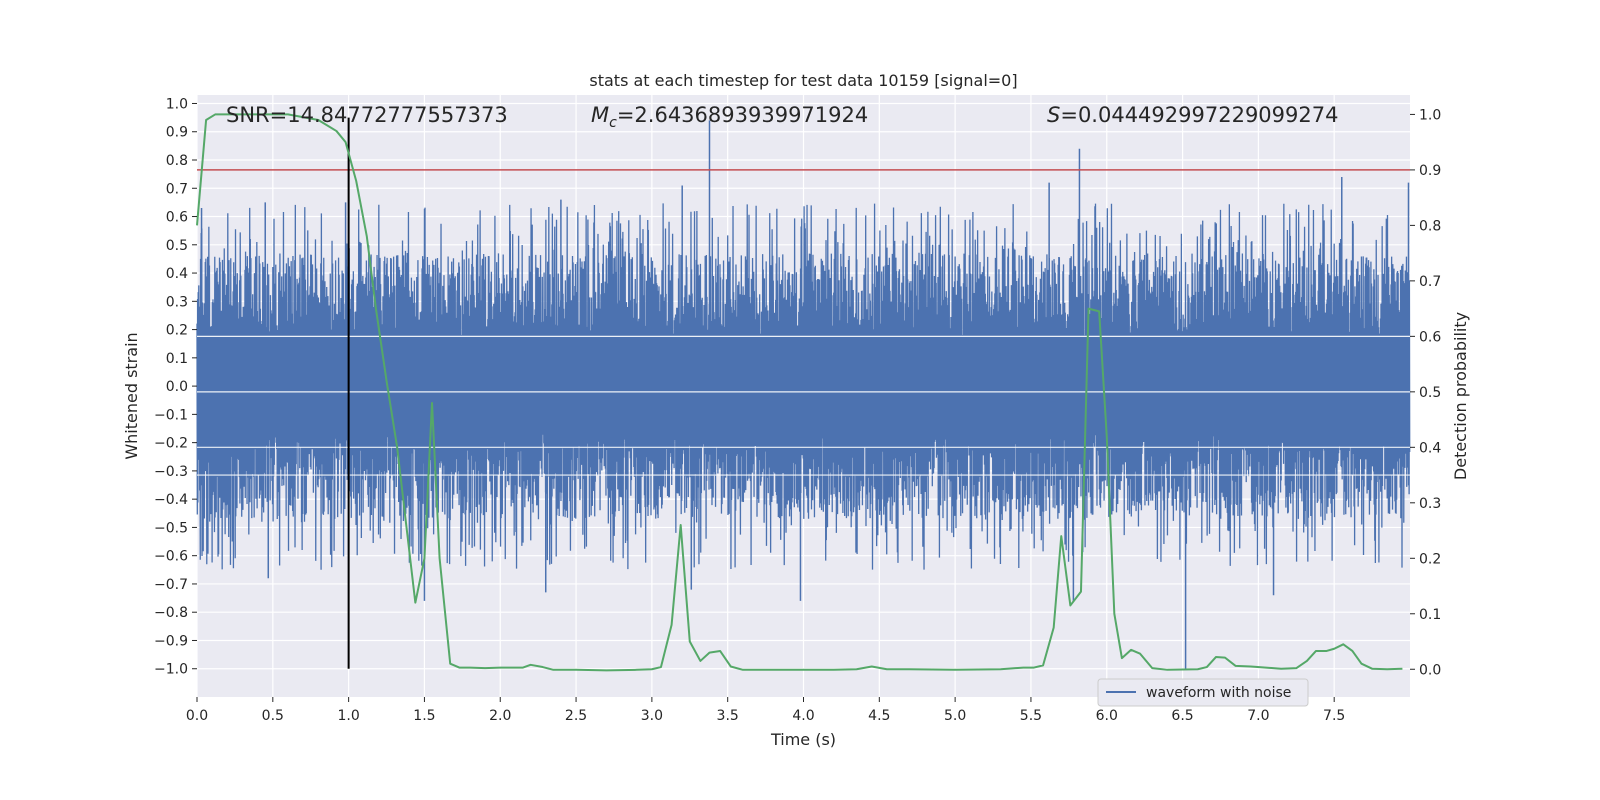 The width and height of the screenshot is (1600, 800). Describe the element at coordinates (177, 331) in the screenshot. I see `y-tick-label: 0.2` at that location.